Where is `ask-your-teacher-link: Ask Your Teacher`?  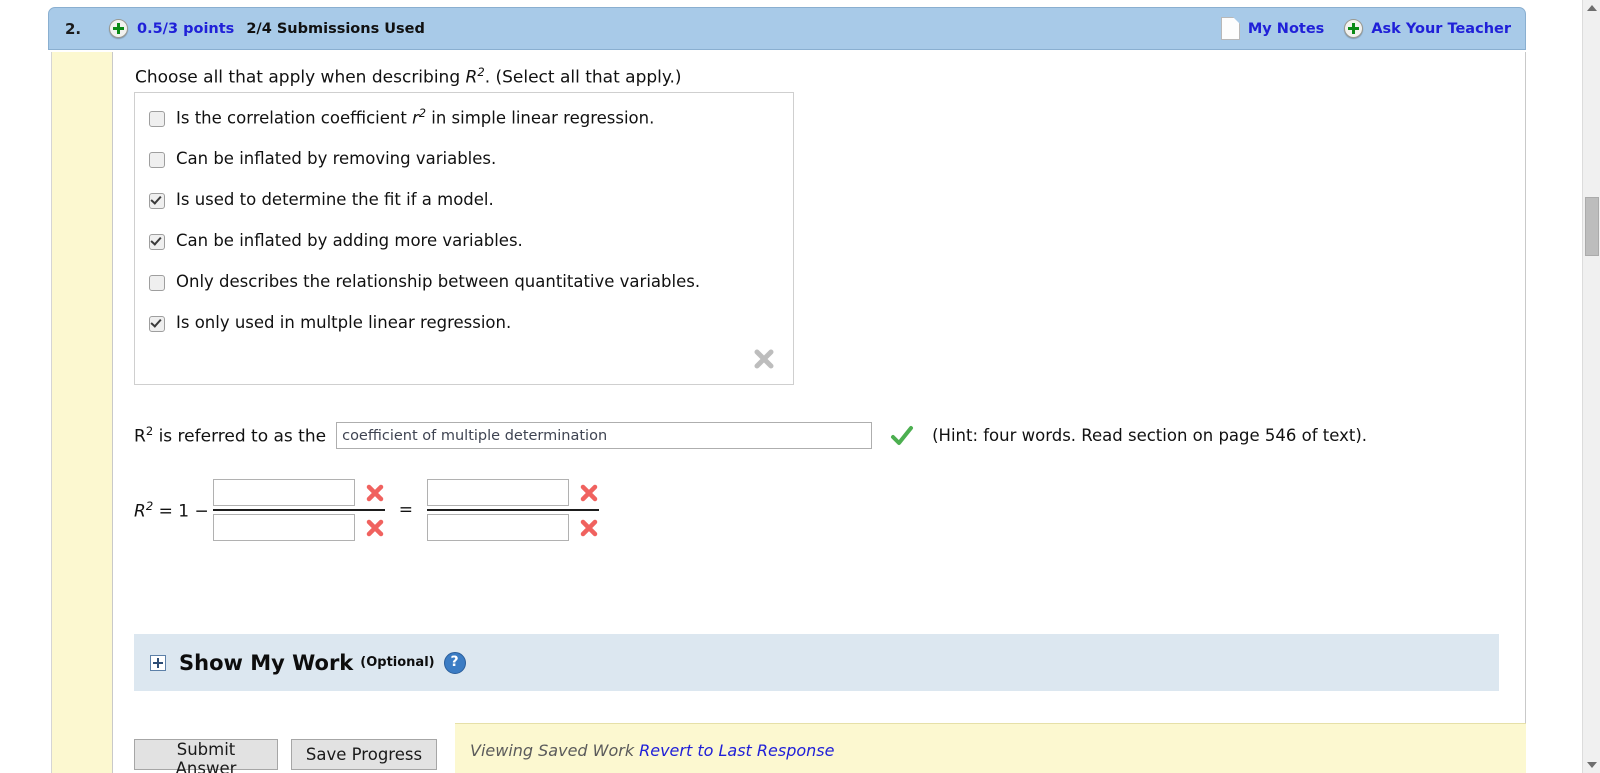
ask-your-teacher-link: Ask Your Teacher is located at coordinates (1441, 28).